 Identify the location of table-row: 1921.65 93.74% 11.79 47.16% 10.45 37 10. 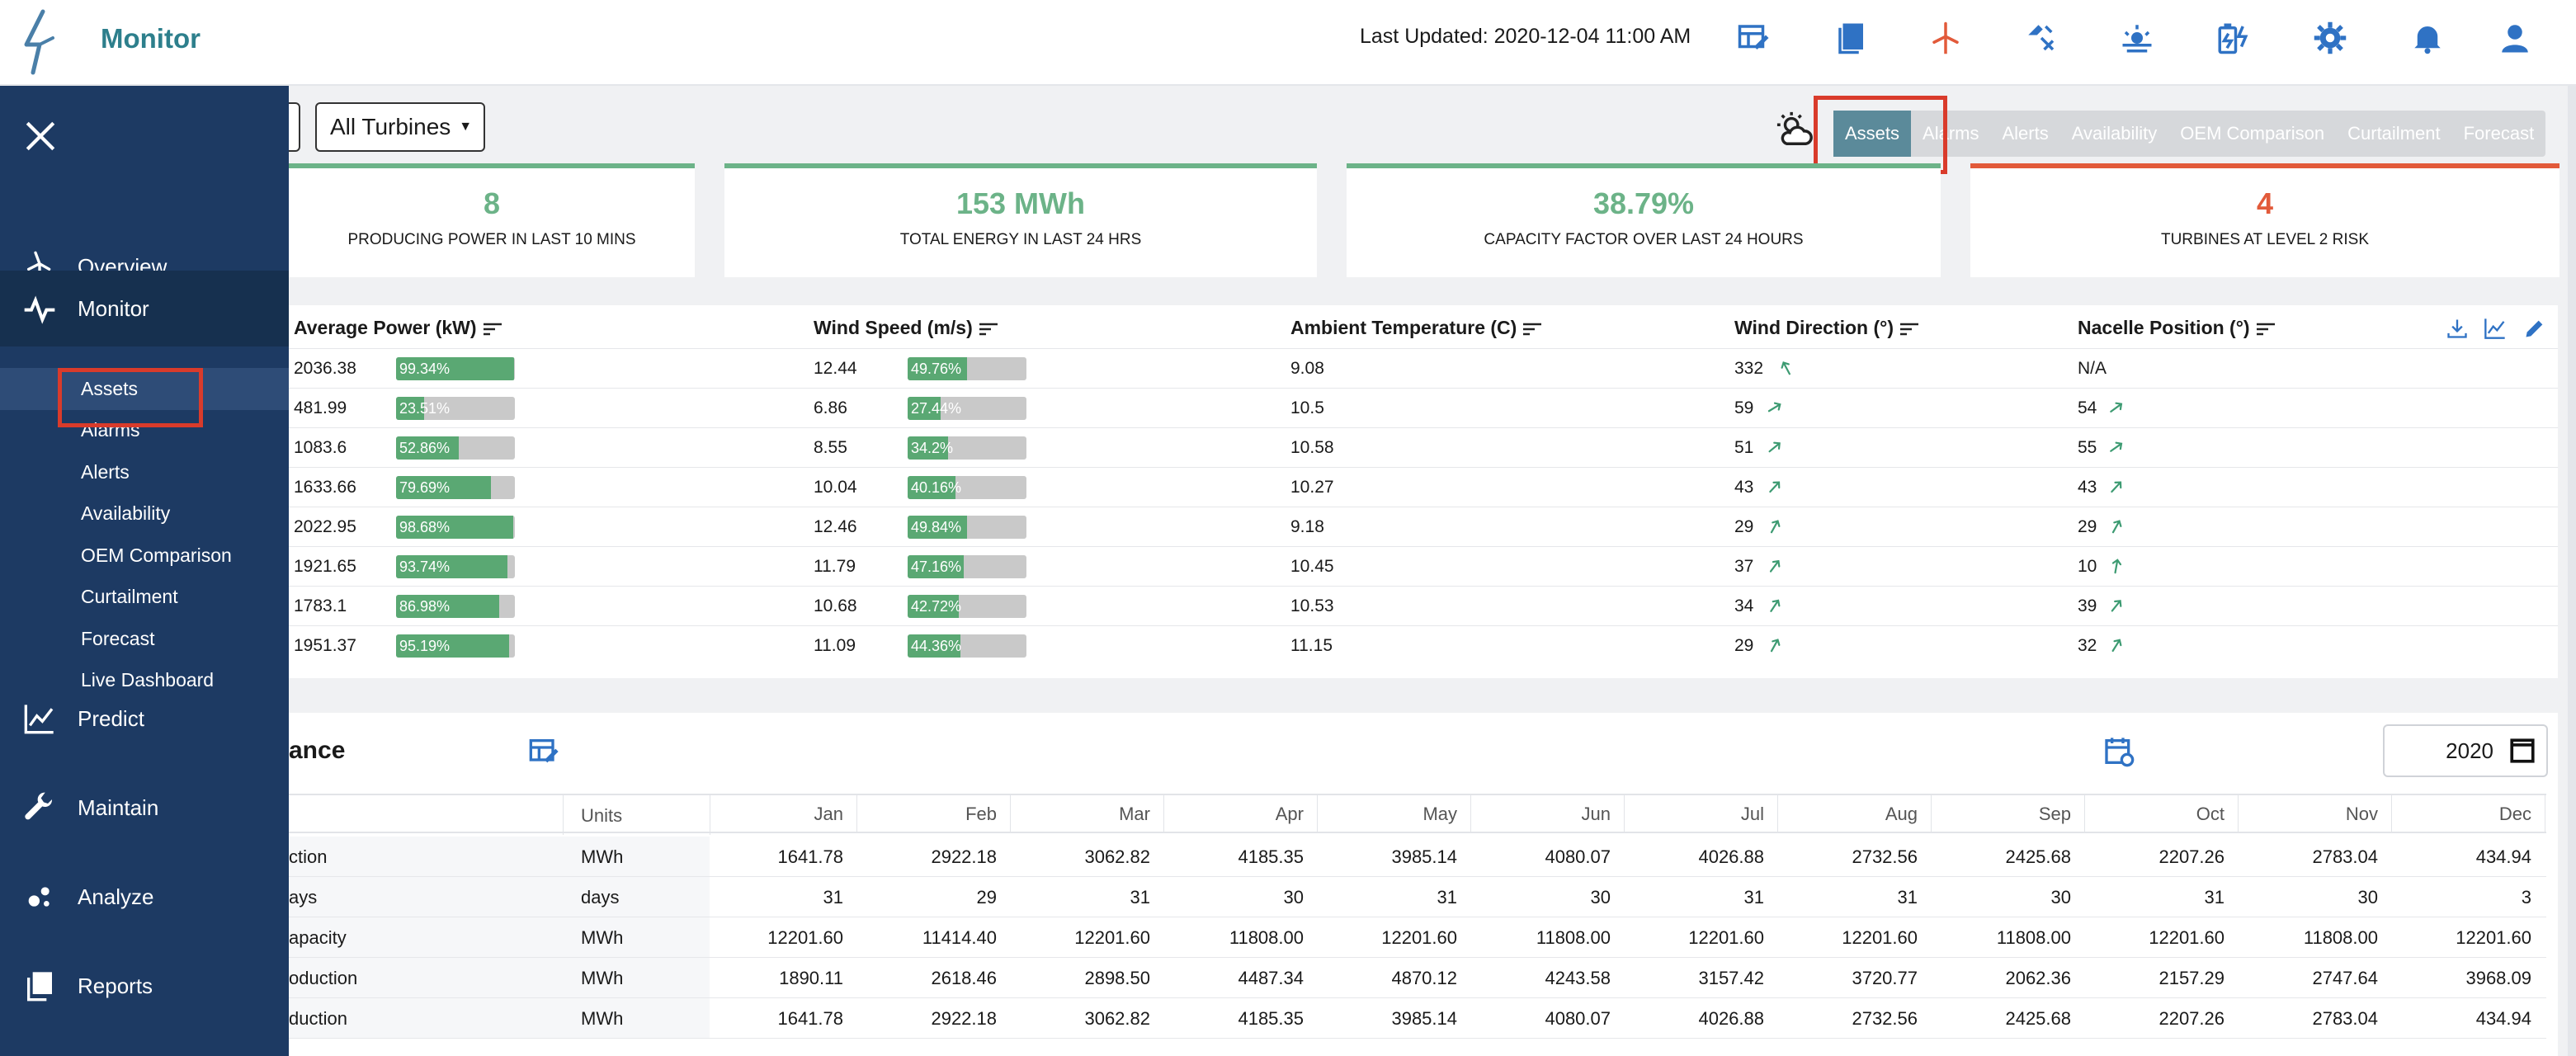
(1423, 566).